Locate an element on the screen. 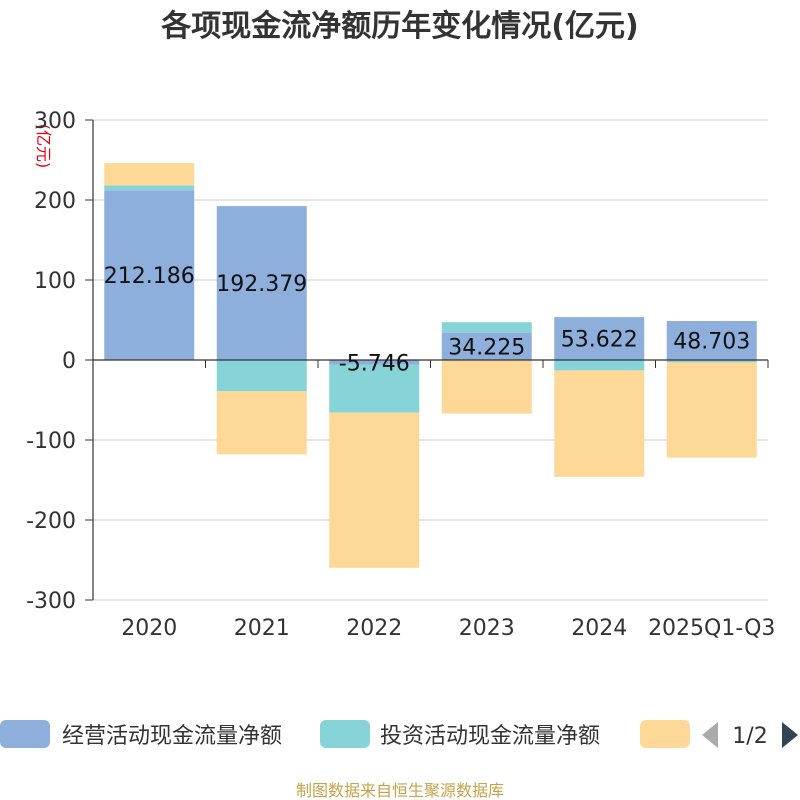 The height and width of the screenshot is (800, 800). x-tick-label: 2022 is located at coordinates (374, 628).